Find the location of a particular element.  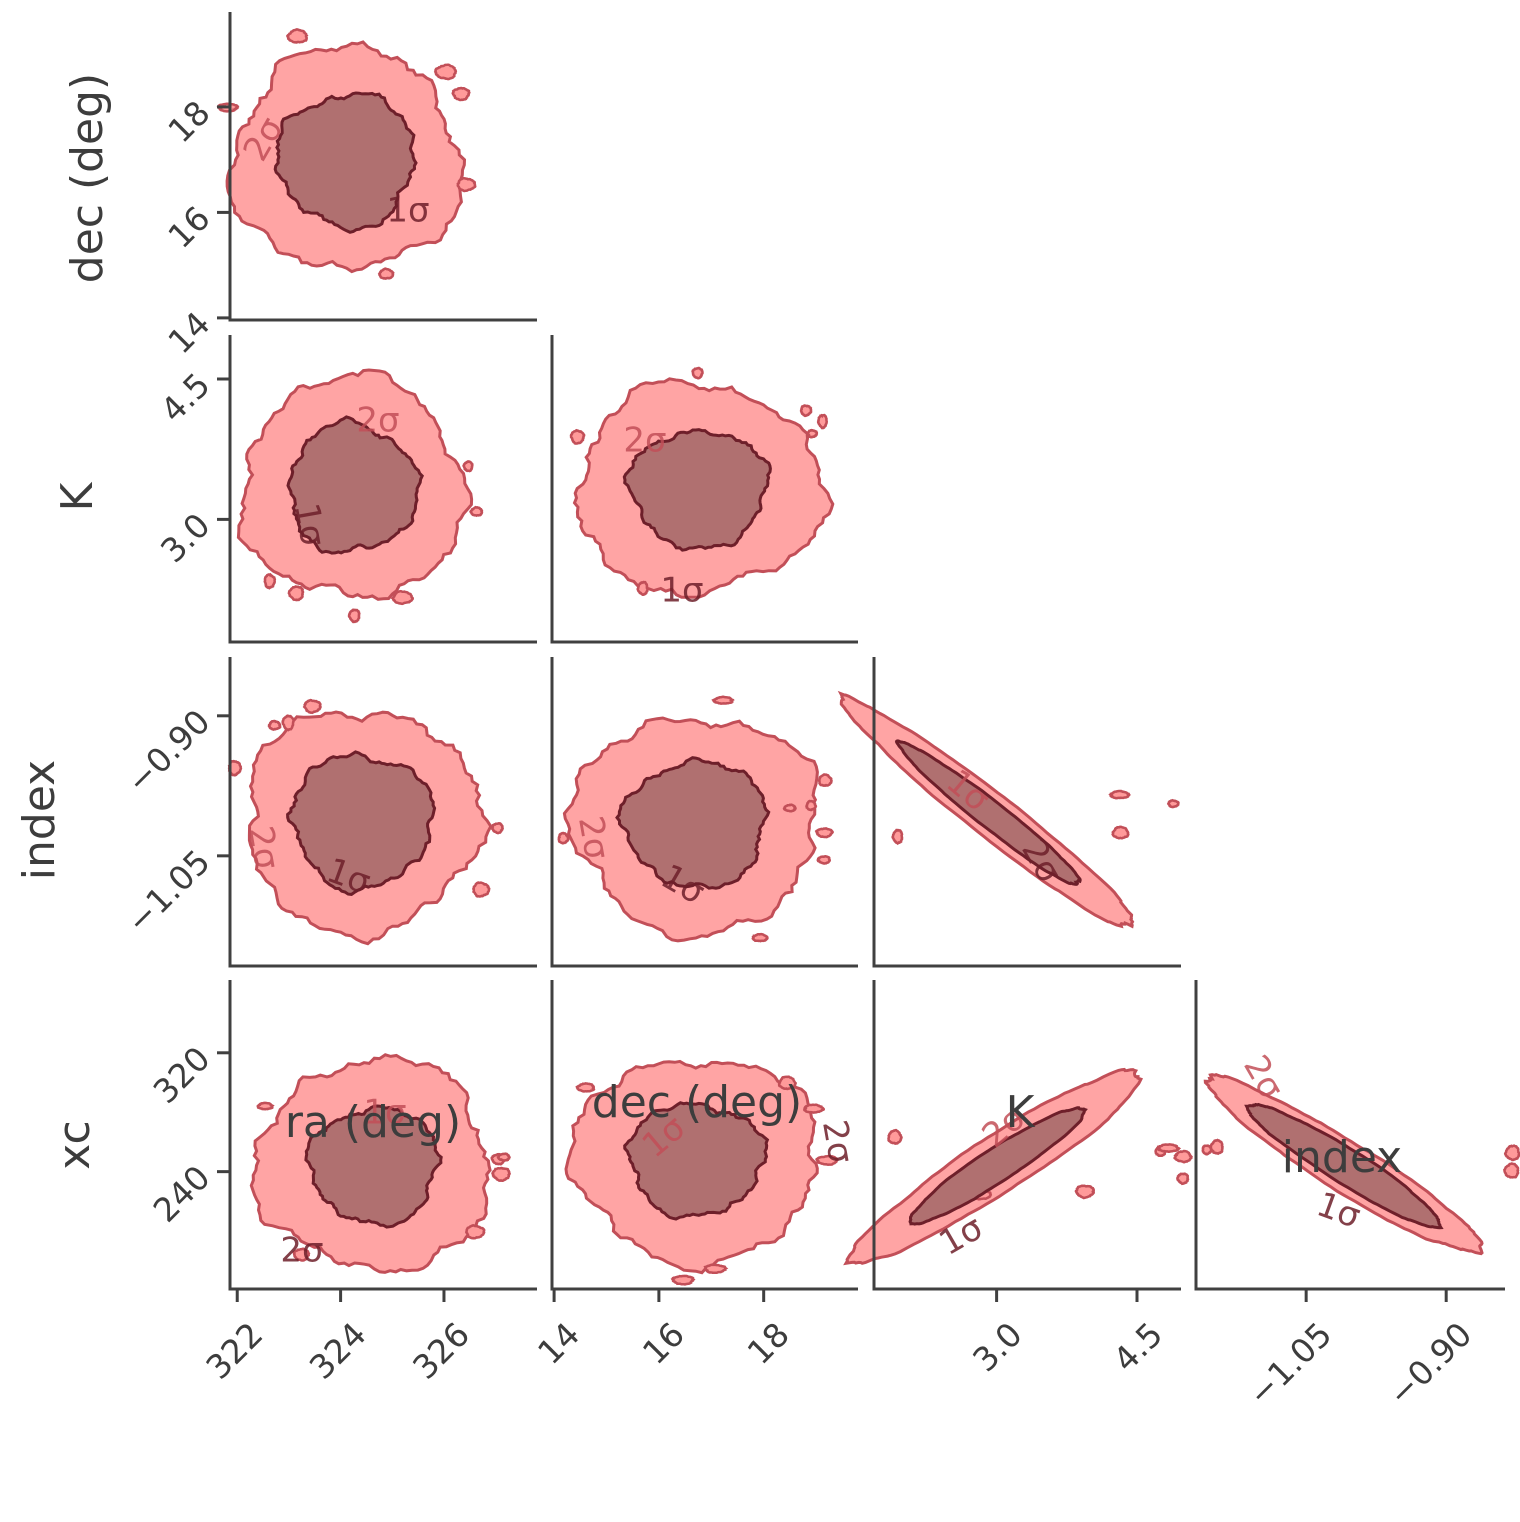

x-tick-label: 16 is located at coordinates (663, 1343).